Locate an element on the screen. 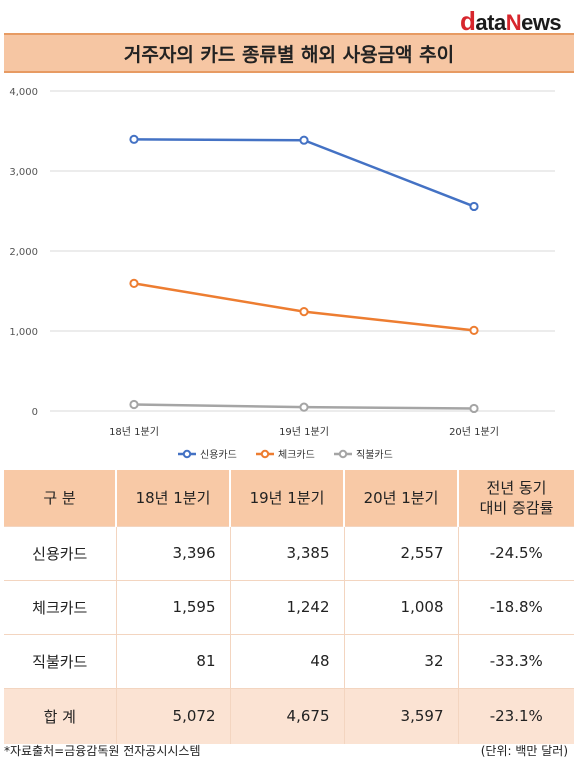  header-text: 19년 1분기 is located at coordinates (287, 497).